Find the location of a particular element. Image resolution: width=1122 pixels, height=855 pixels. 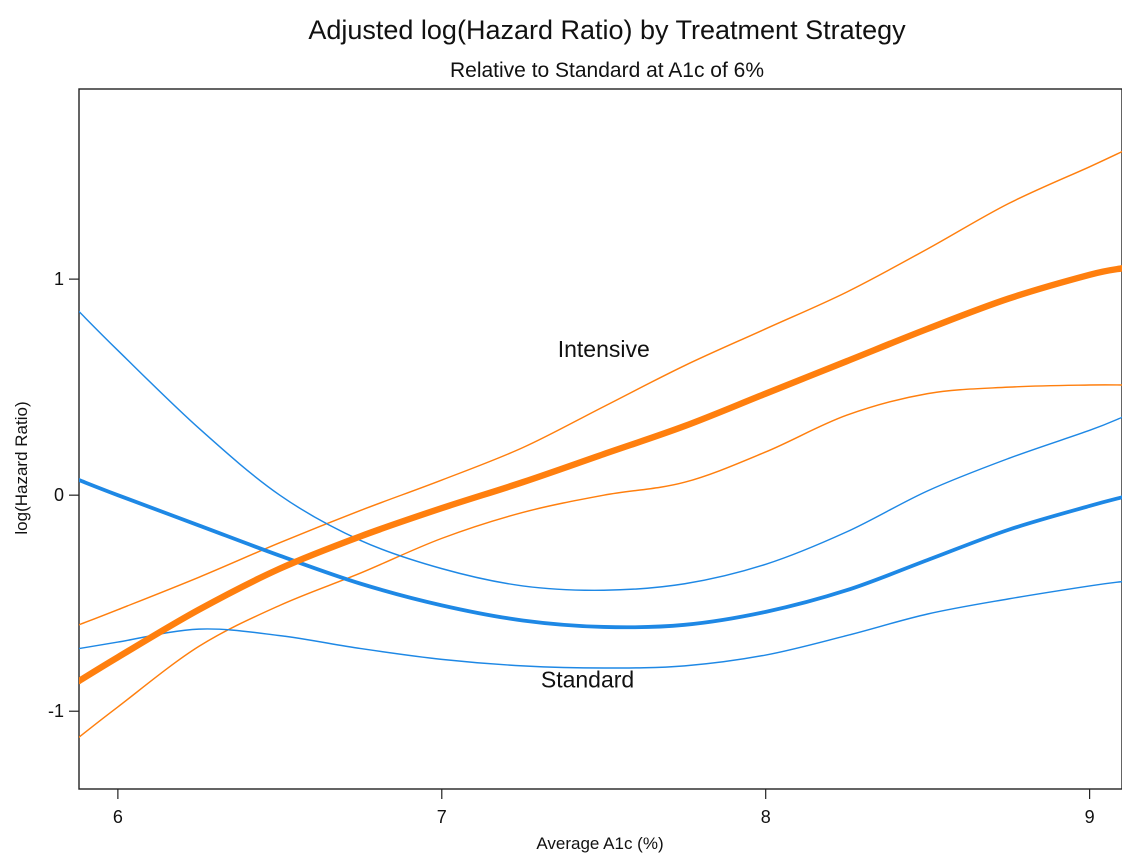

y-tick-label: 1 is located at coordinates (59, 279).